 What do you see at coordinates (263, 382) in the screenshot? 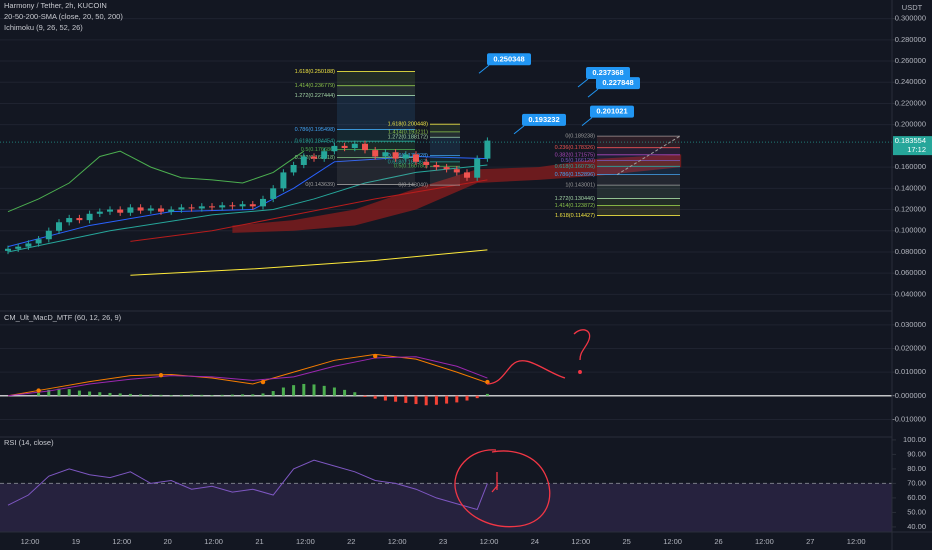
I see `cross-marker` at bounding box center [263, 382].